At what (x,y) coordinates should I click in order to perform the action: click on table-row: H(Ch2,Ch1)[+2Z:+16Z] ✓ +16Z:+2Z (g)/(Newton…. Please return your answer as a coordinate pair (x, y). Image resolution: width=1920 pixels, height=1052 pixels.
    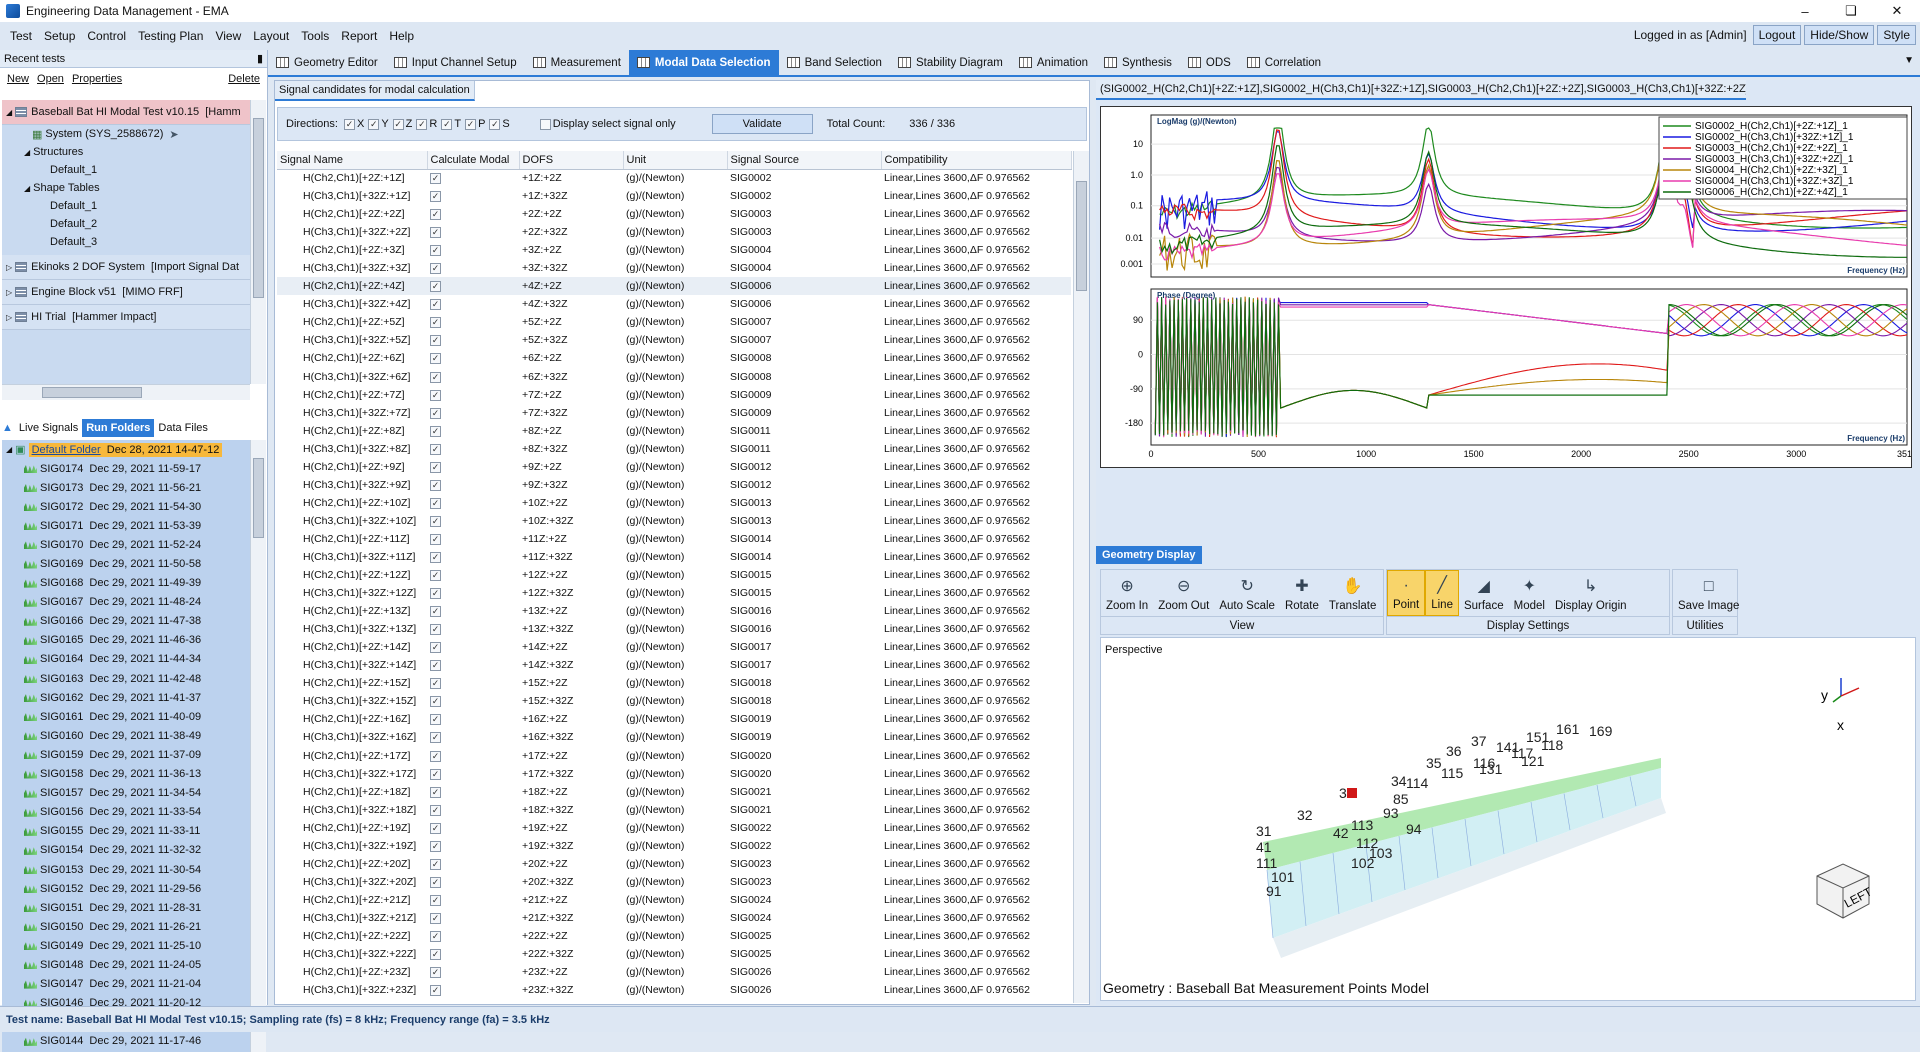
    Looking at the image, I should click on (674, 719).